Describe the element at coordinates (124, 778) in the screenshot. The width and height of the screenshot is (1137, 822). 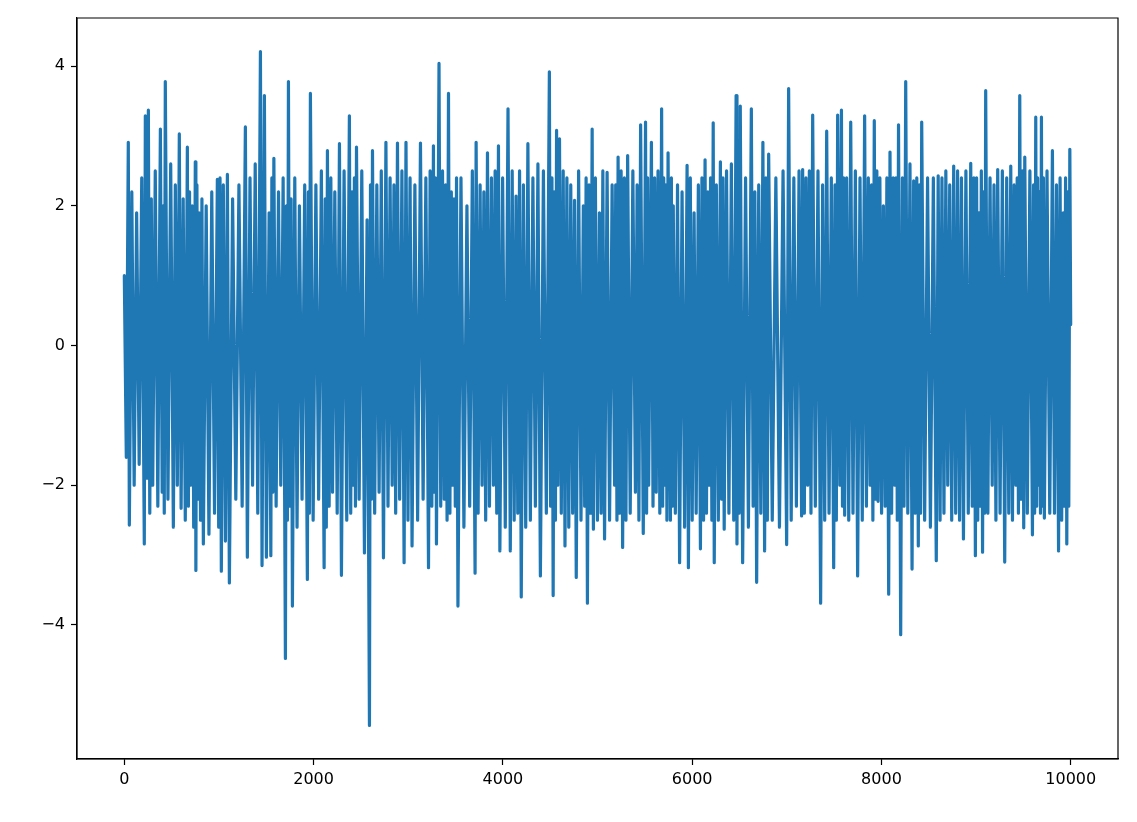
I see `x-tick-label: 0` at that location.